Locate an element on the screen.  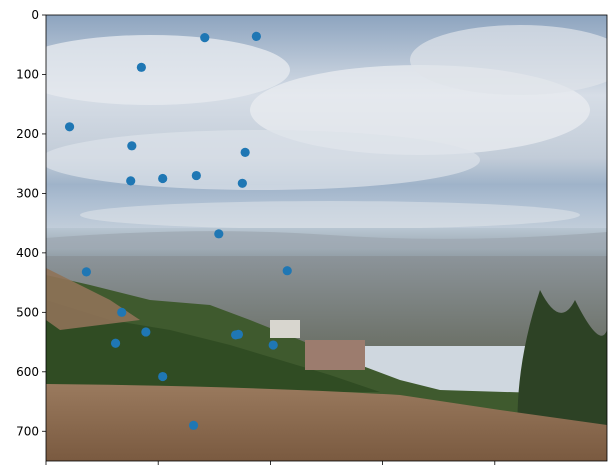
y-tick-label: 400 is located at coordinates (27, 253).